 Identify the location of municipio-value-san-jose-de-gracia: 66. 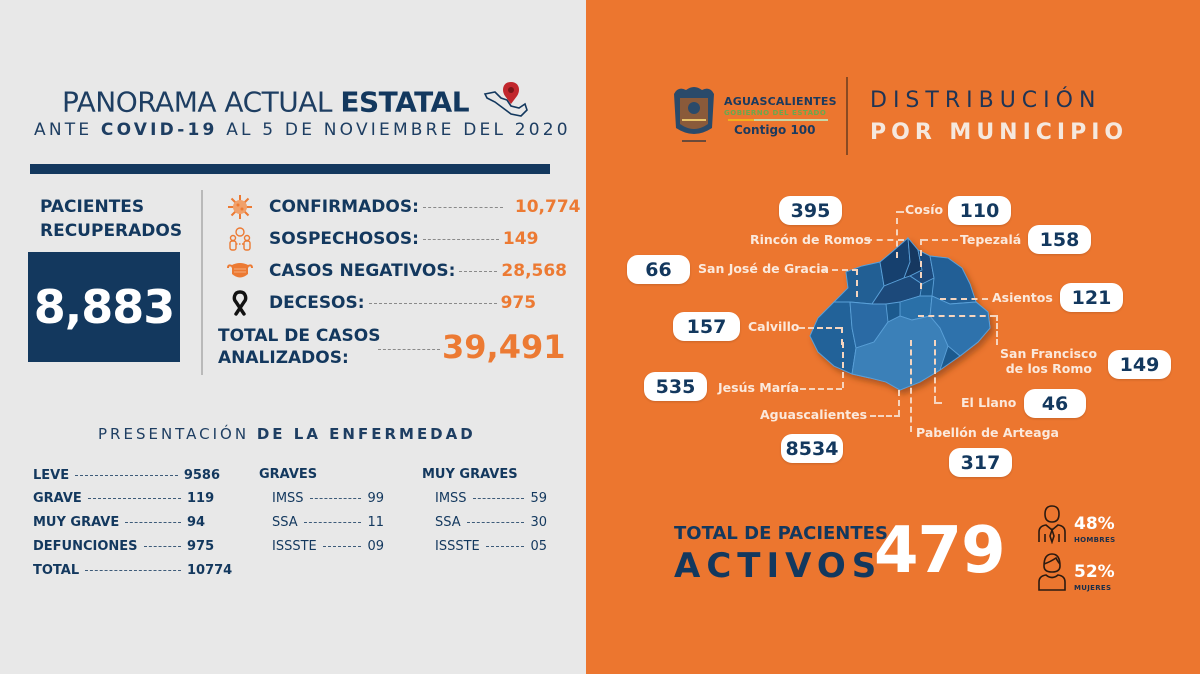
(658, 269).